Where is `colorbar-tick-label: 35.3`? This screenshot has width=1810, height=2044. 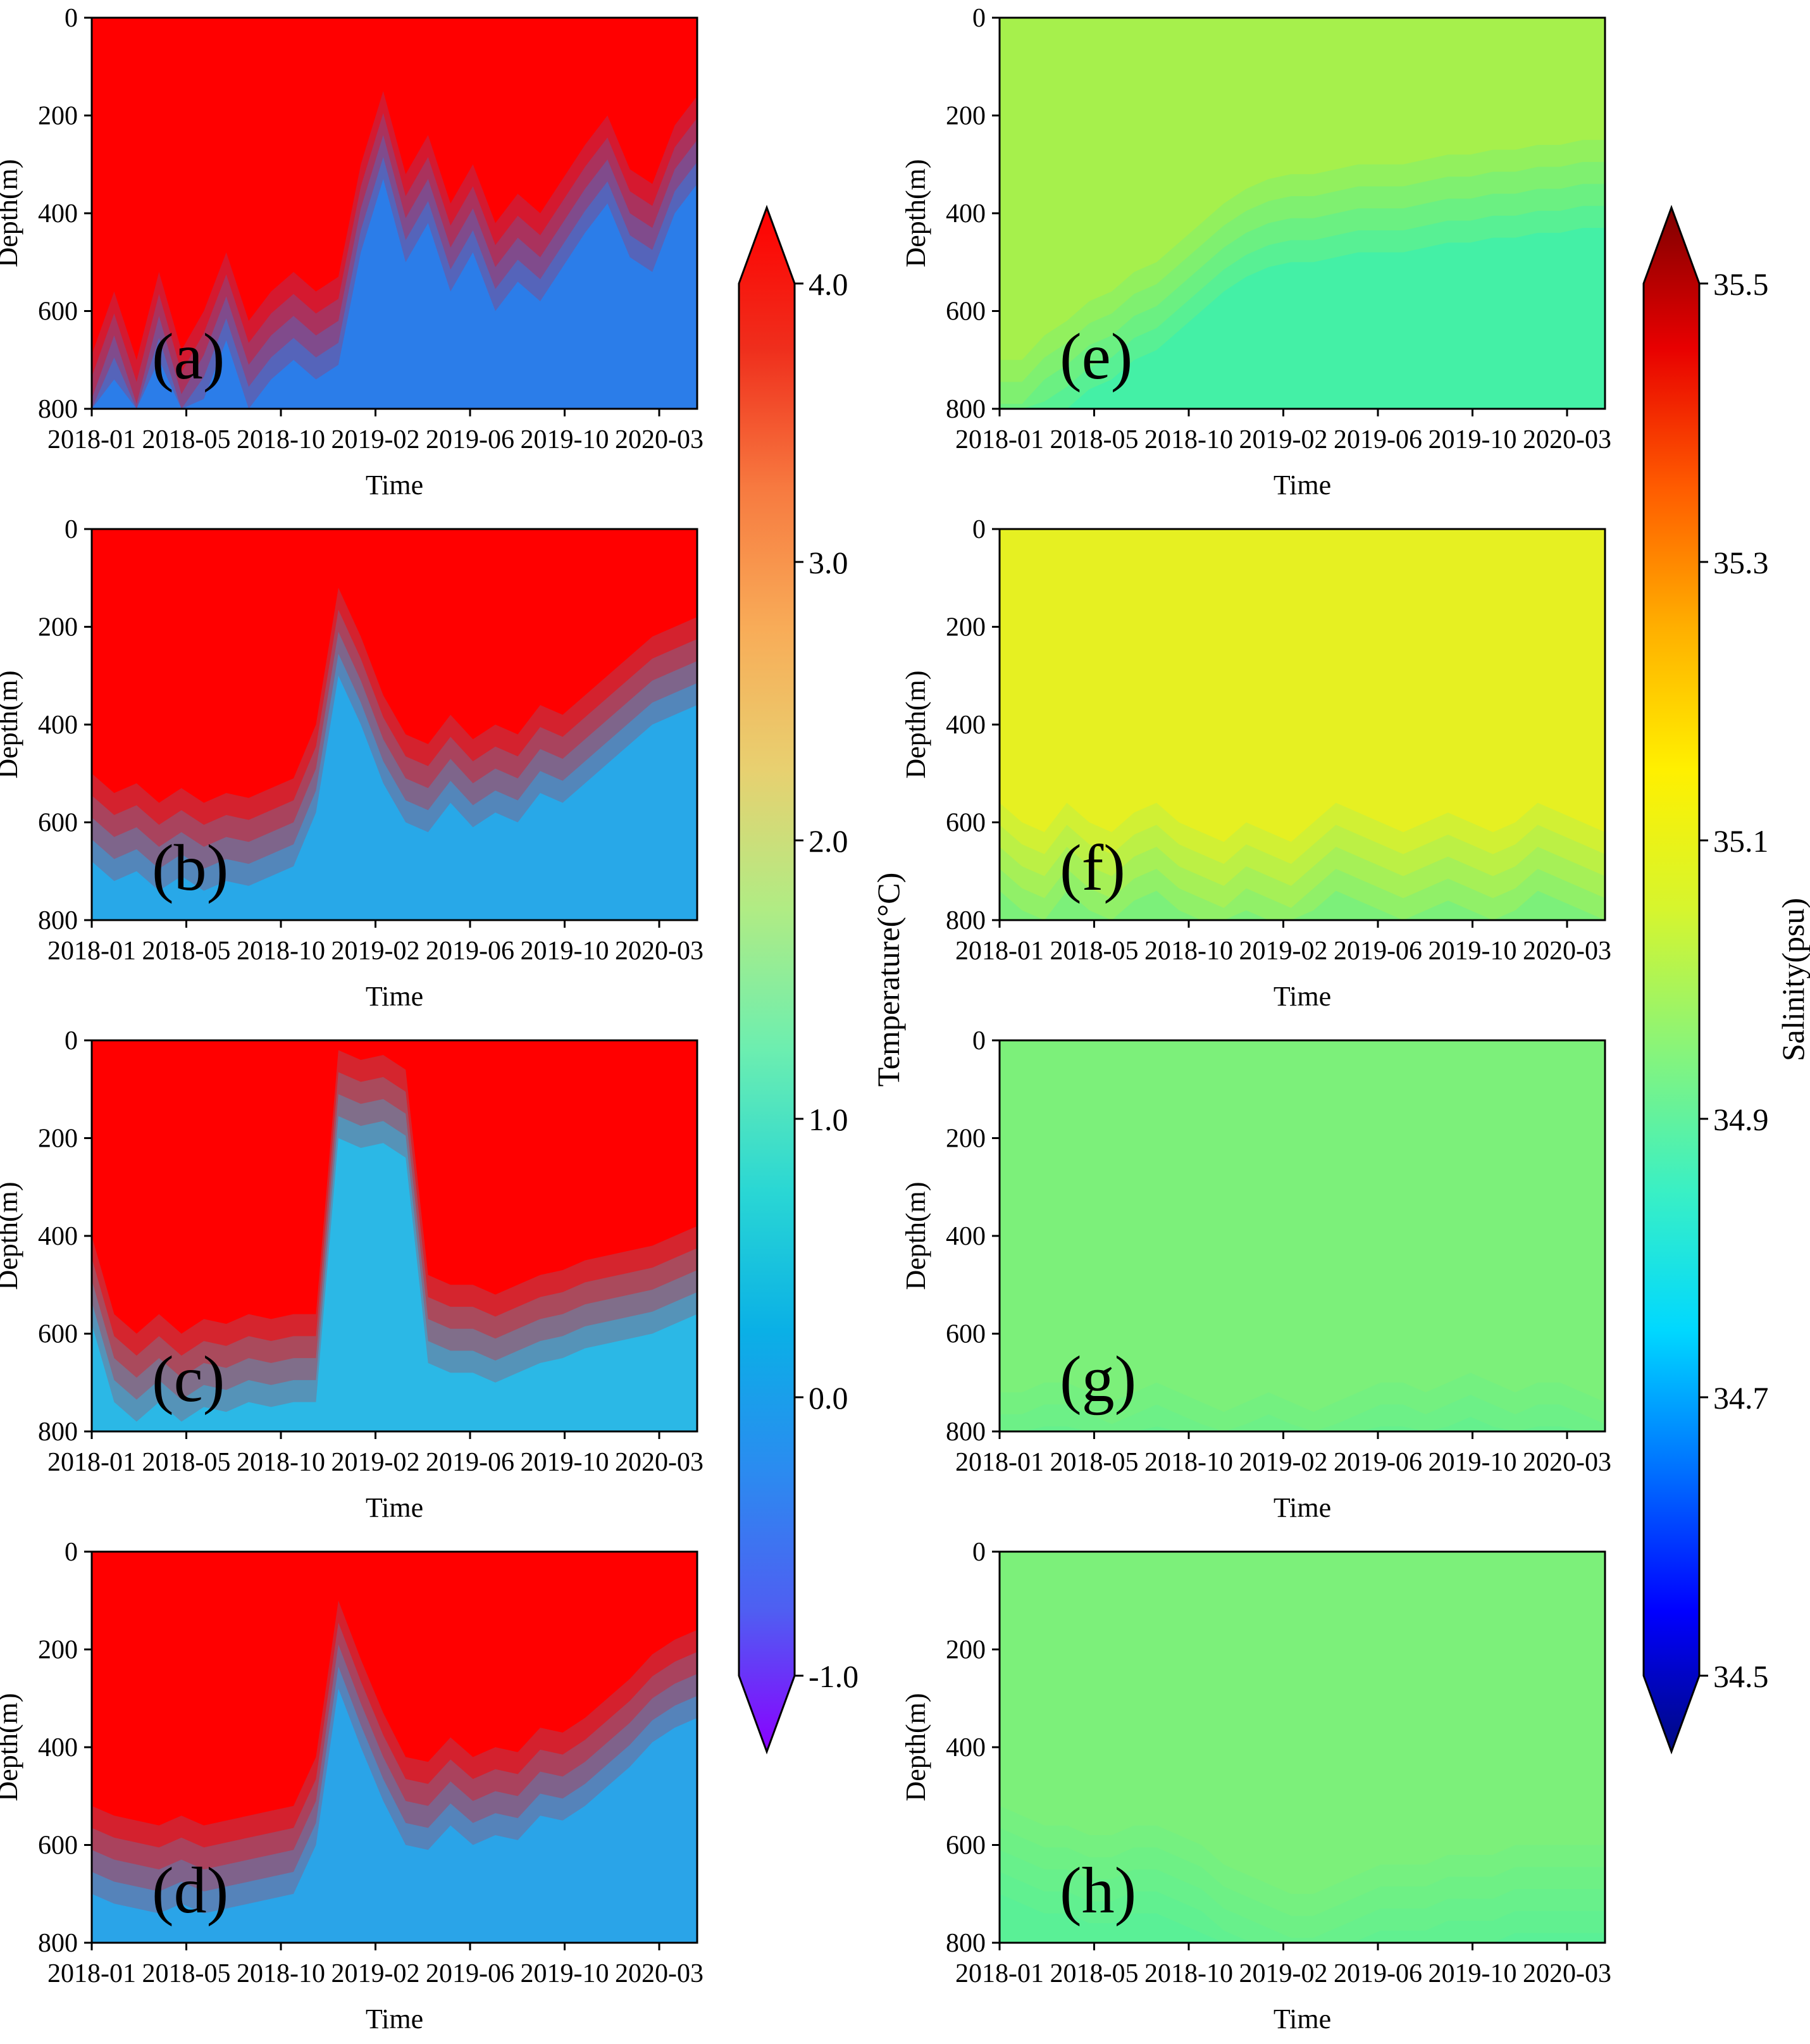 colorbar-tick-label: 35.3 is located at coordinates (1741, 562).